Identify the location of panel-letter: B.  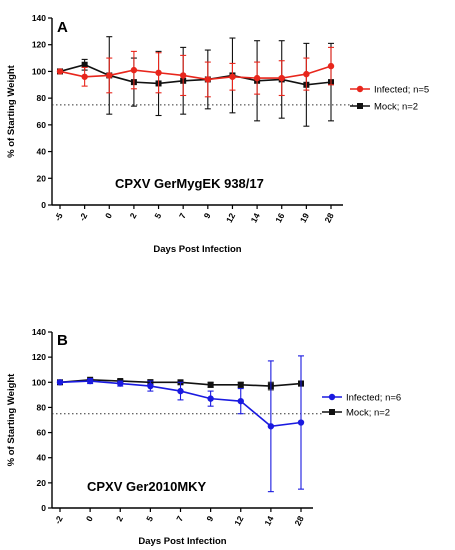
(62, 340).